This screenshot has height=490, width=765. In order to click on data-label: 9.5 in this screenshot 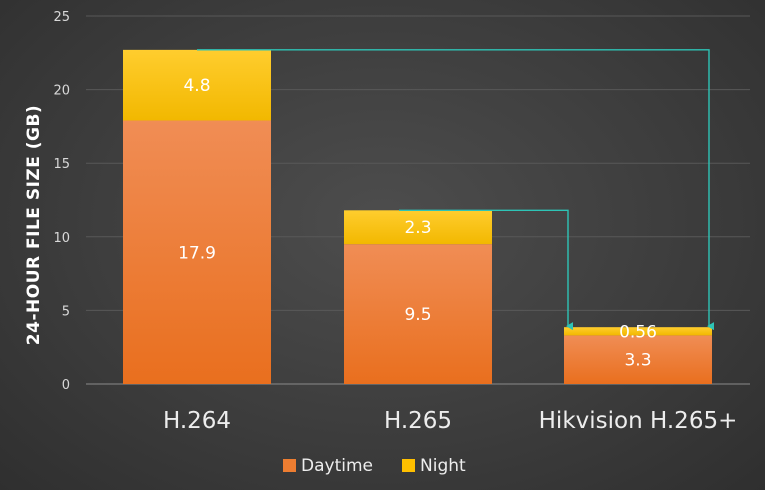, I will do `click(417, 315)`.